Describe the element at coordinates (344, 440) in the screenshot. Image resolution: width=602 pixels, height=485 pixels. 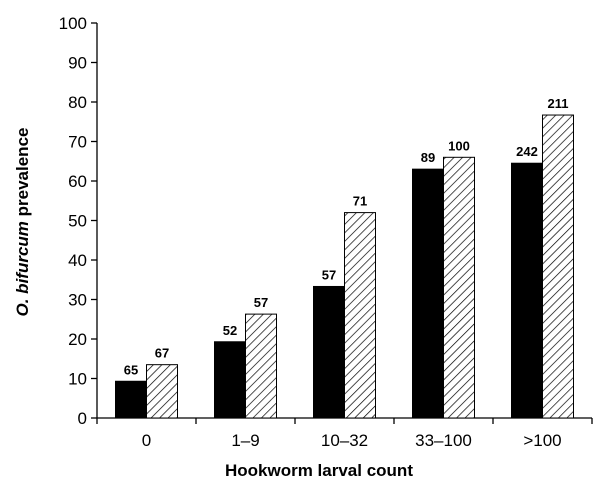
I see `x-tick-label: 10–32` at that location.